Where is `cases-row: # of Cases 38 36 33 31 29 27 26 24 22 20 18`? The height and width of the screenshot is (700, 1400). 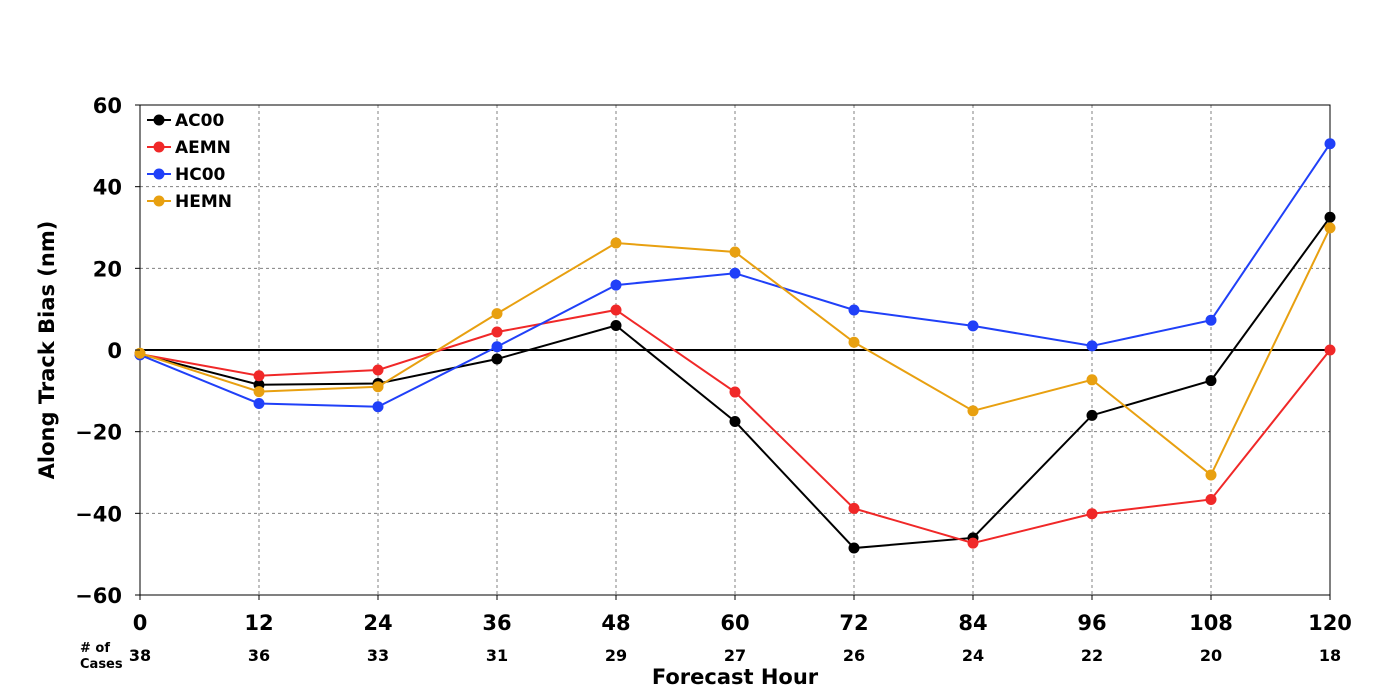 cases-row: # of Cases 38 36 33 31 29 27 26 24 22 20 18 is located at coordinates (710, 656).